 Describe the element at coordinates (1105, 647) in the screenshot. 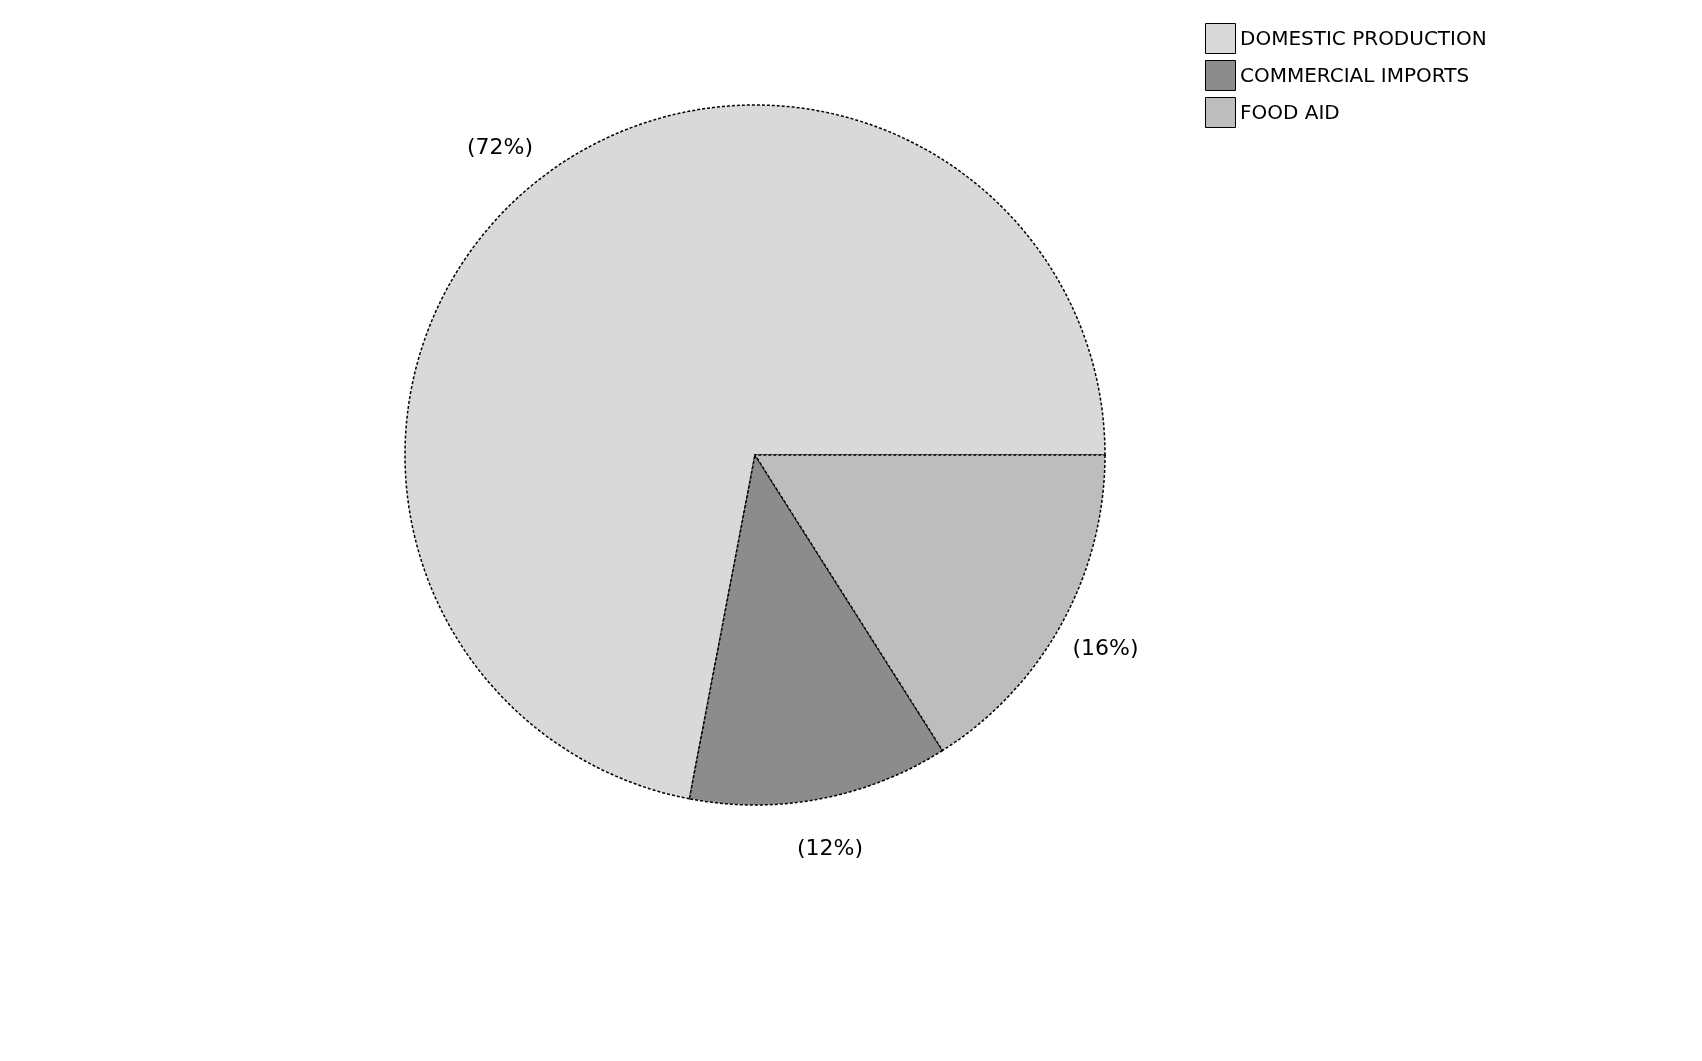

I see `data-label: (16%)` at that location.